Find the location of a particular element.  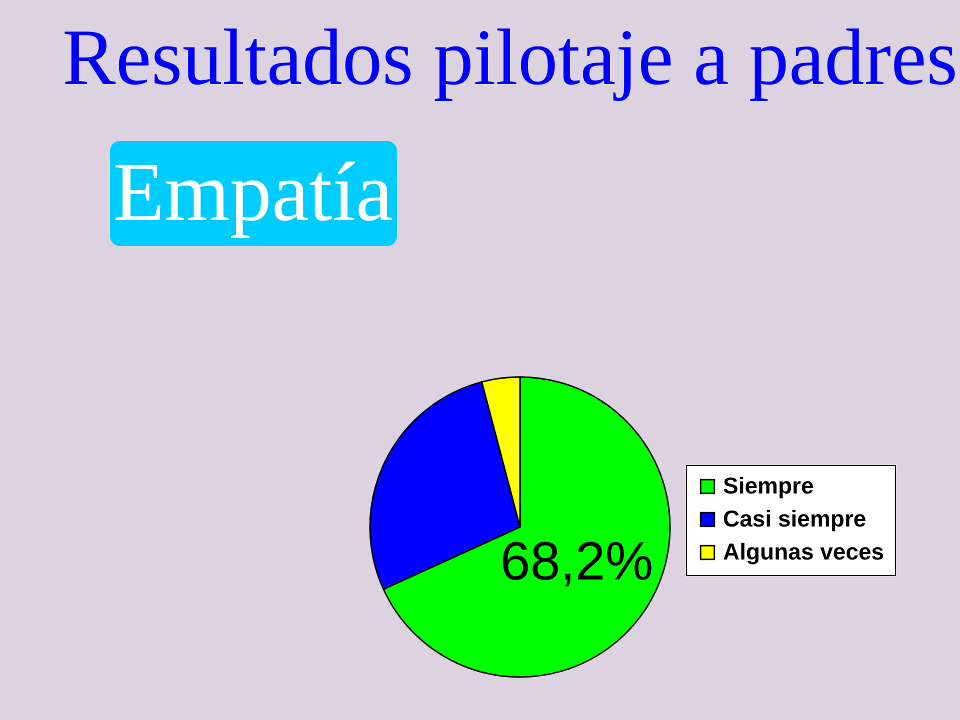

legend-label: Siempre is located at coordinates (768, 485).